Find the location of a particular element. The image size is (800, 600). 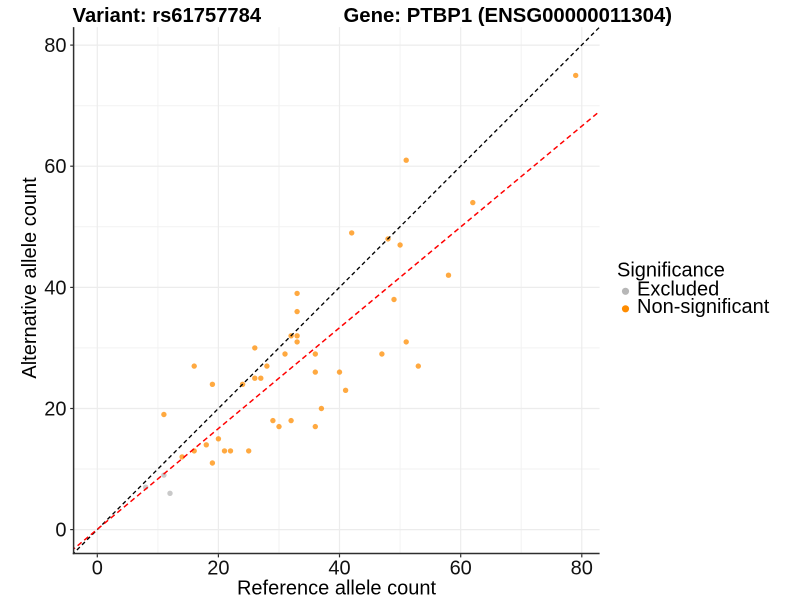

svg-text: Reference allele count is located at coordinates (336, 589).